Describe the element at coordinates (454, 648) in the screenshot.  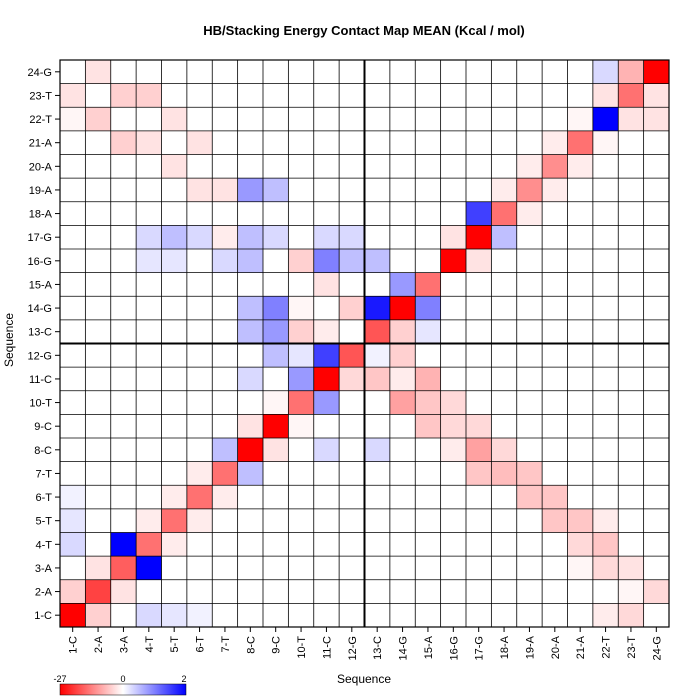
I see `x-tick-label: 16-G` at that location.